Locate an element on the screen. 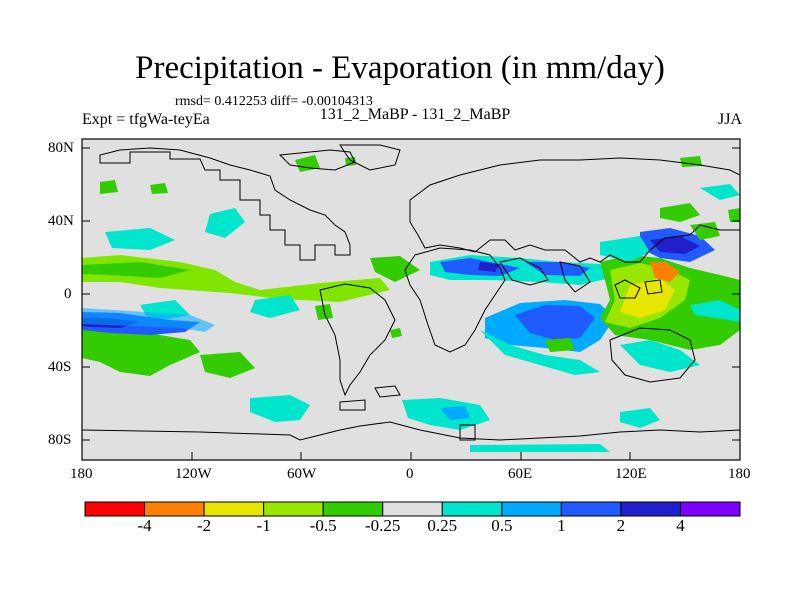  colorbar-label: -0.5 is located at coordinates (323, 525).